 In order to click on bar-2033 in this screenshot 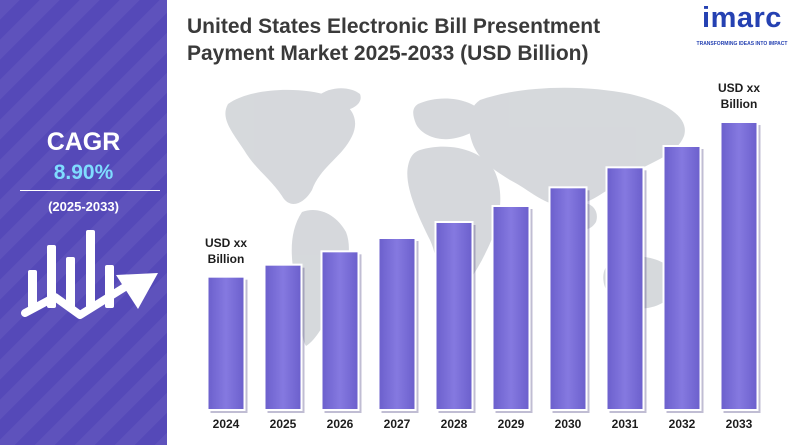, I will do `click(739, 266)`.